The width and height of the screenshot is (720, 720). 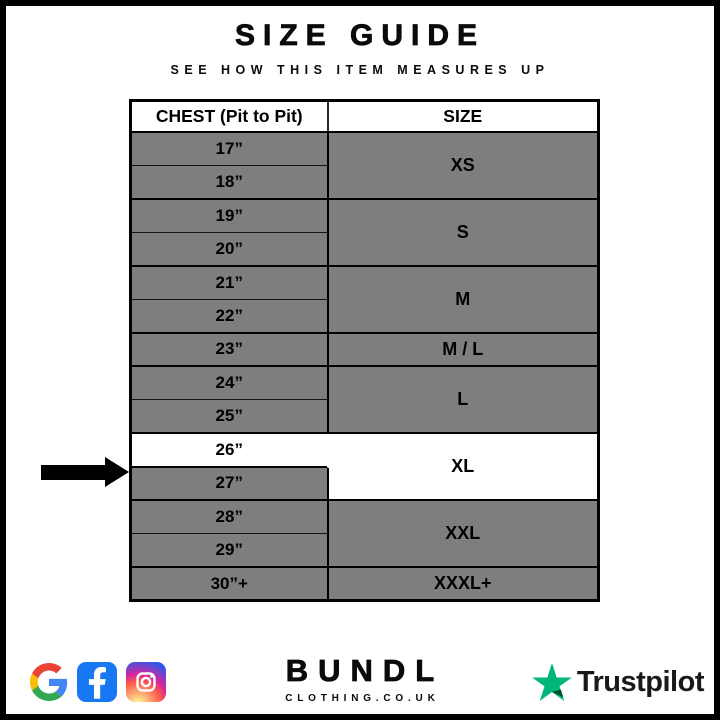 What do you see at coordinates (640, 681) in the screenshot?
I see `trustpilot-label: Trustpilot` at bounding box center [640, 681].